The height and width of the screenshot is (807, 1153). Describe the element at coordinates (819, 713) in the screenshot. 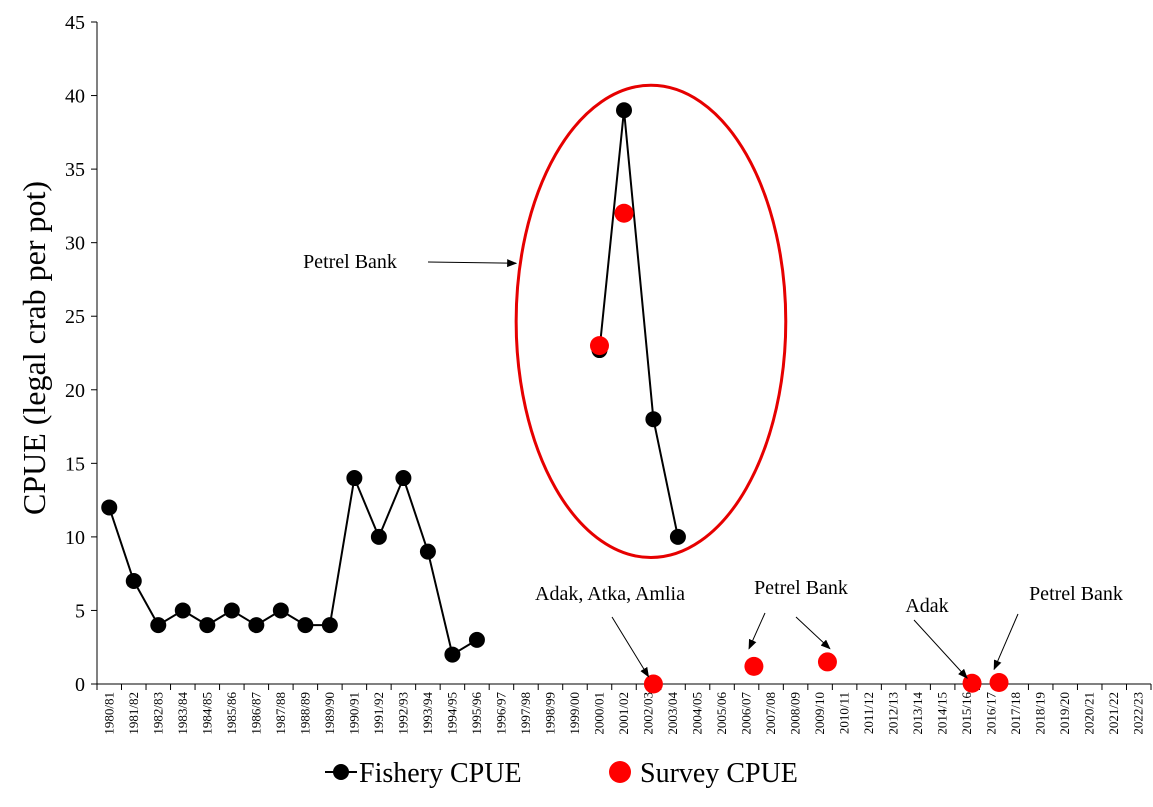

I see `x-tick-label: 2009/10` at that location.